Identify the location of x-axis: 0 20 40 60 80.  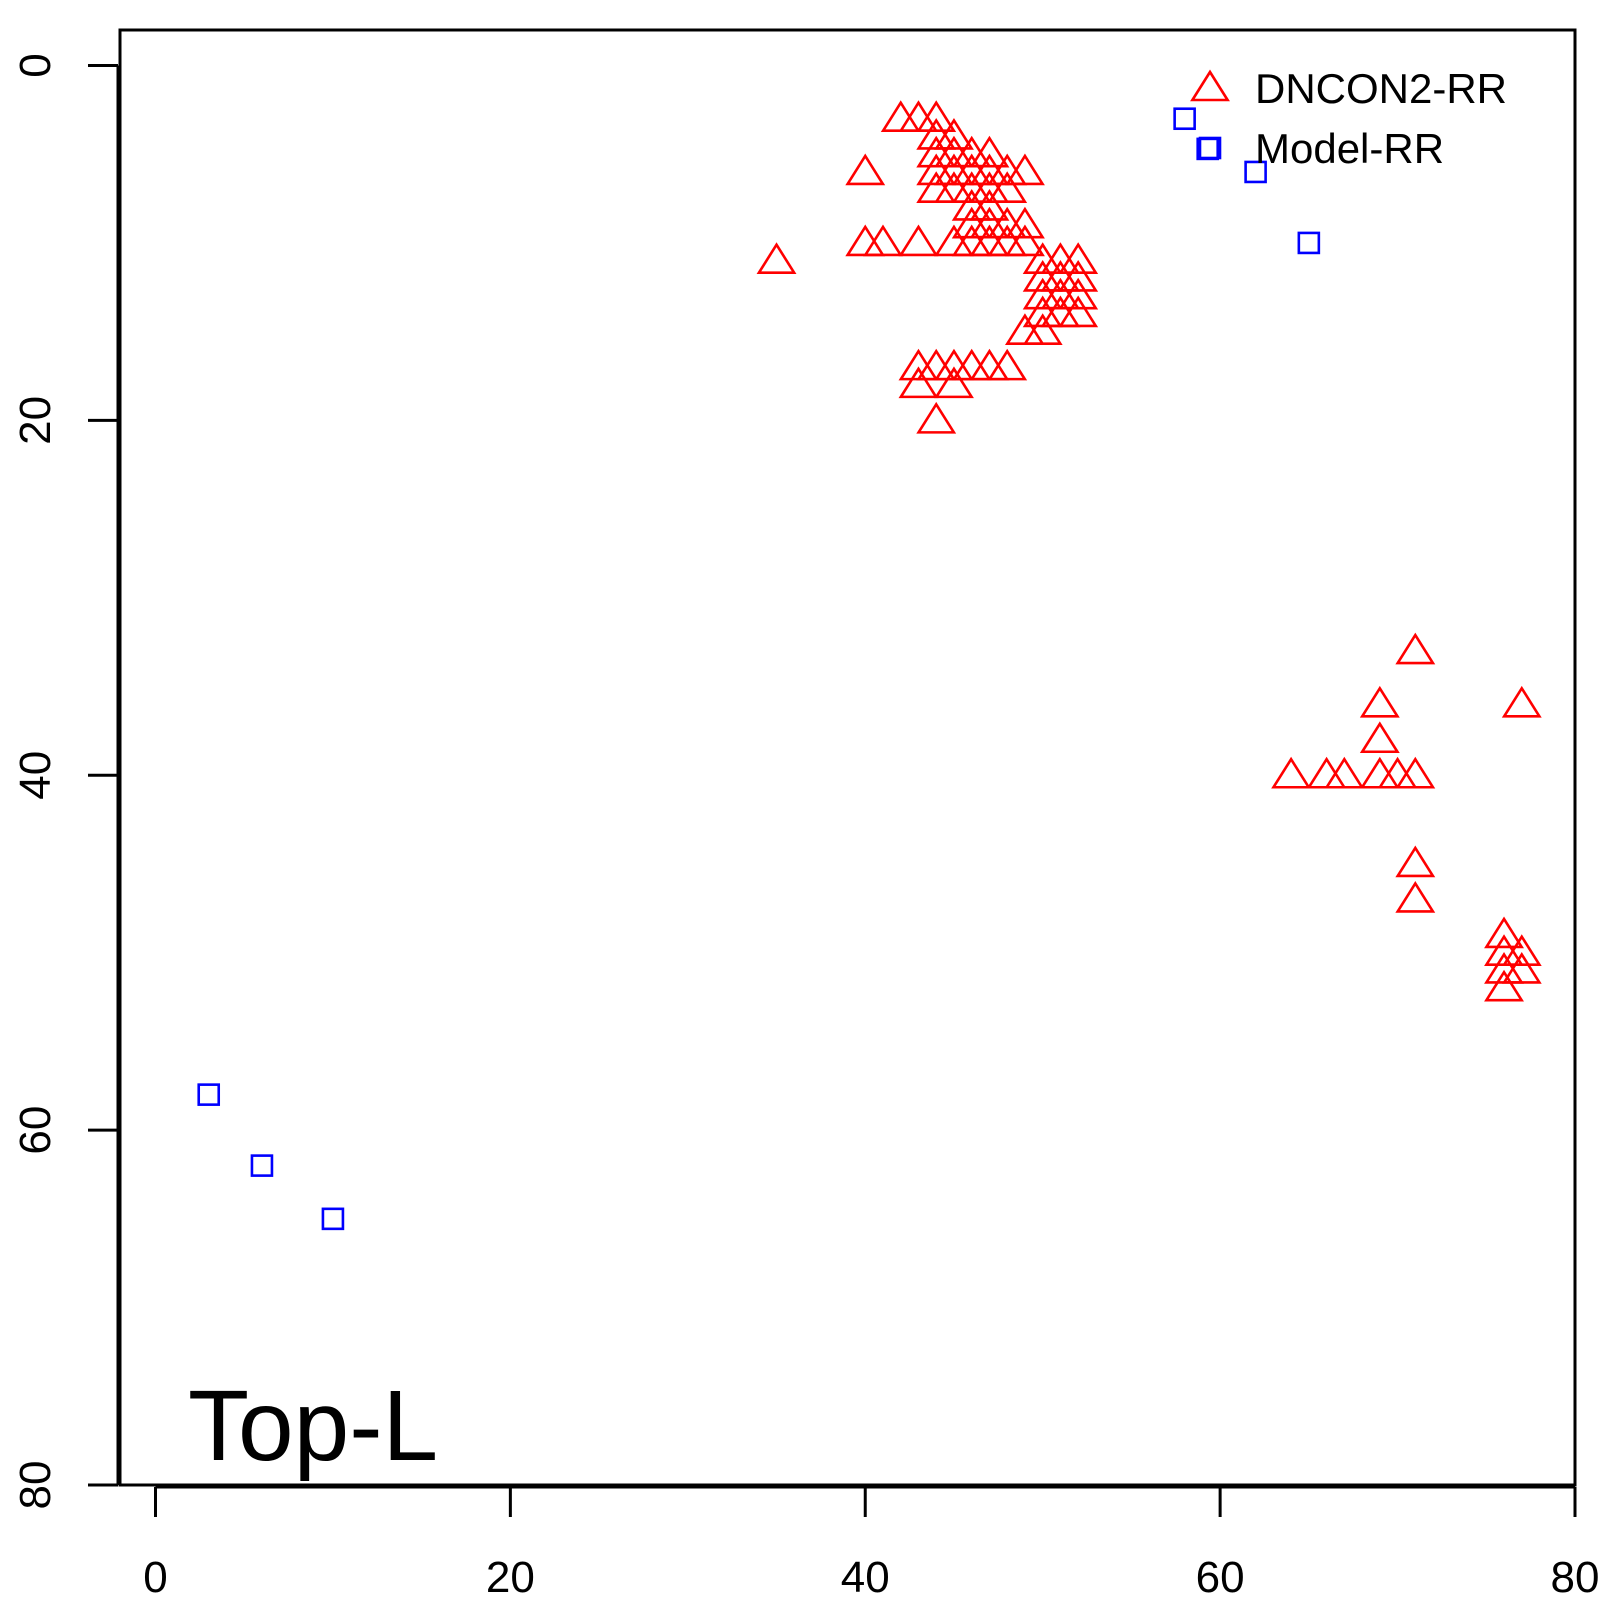
(871, 1542).